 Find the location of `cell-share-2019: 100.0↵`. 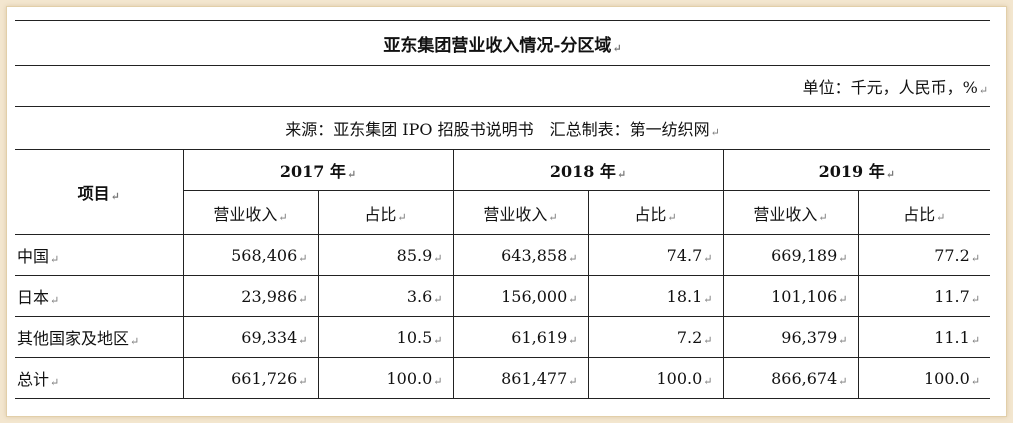

cell-share-2019: 100.0↵ is located at coordinates (924, 378).